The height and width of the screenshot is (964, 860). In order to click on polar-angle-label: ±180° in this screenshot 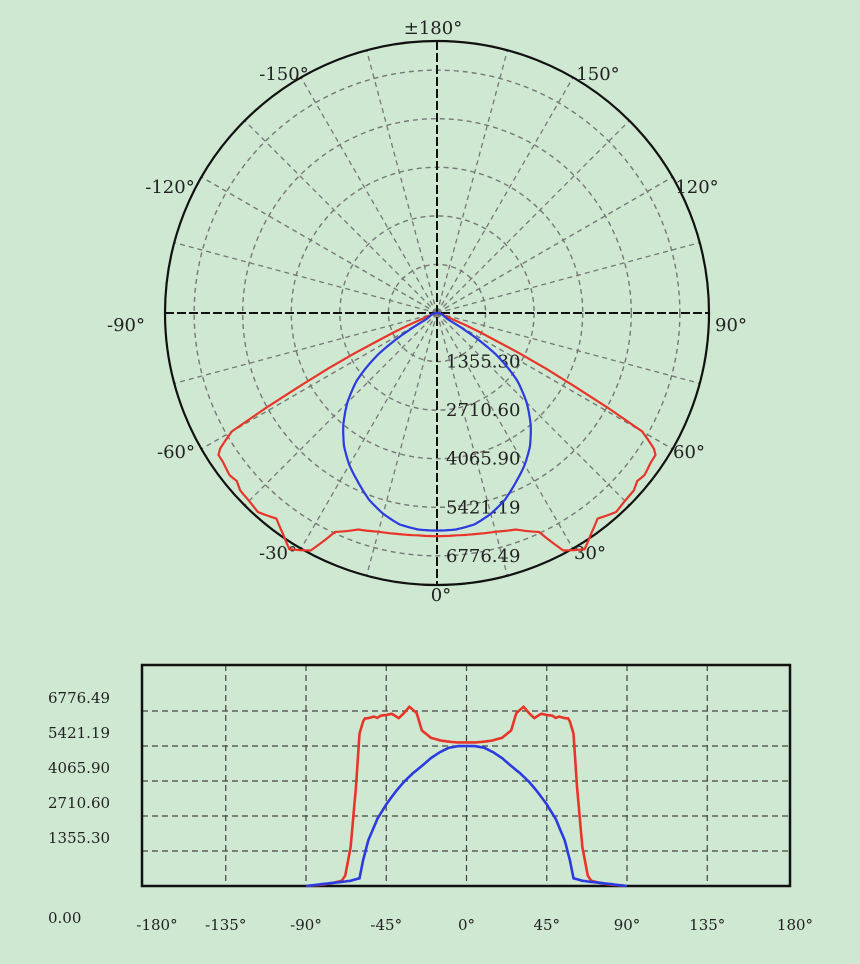, I will do `click(433, 28)`.